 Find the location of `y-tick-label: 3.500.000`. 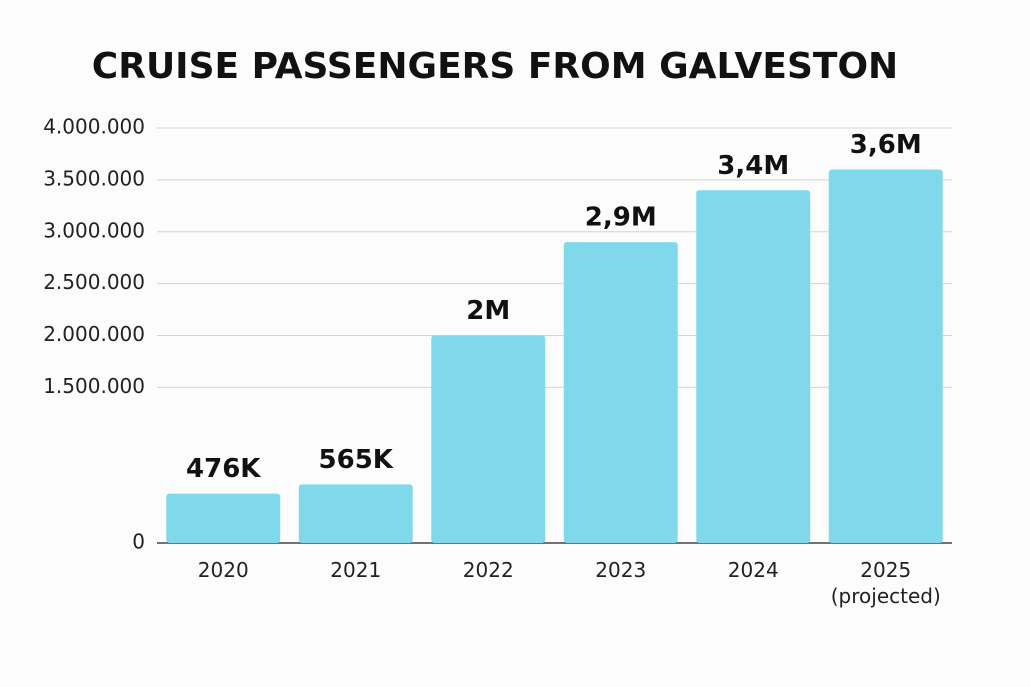

y-tick-label: 3.500.000 is located at coordinates (94, 178).